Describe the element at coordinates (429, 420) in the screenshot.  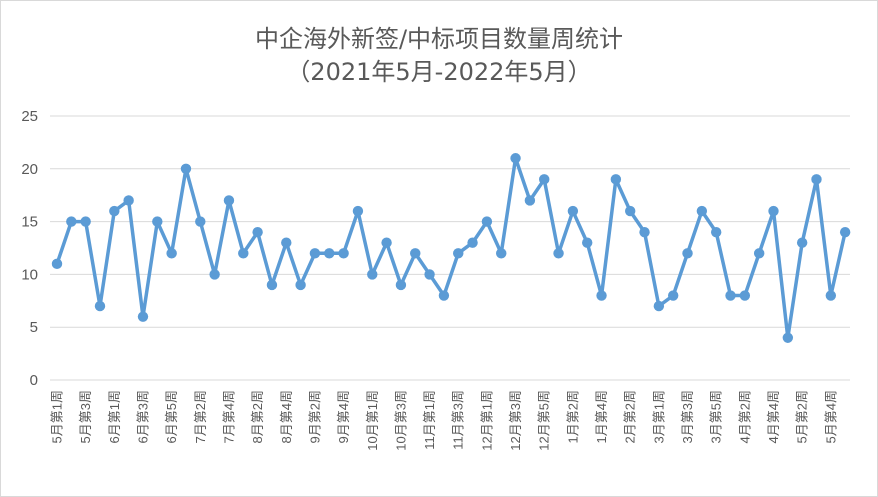
I see `x-tick-label: 11月第1周` at that location.